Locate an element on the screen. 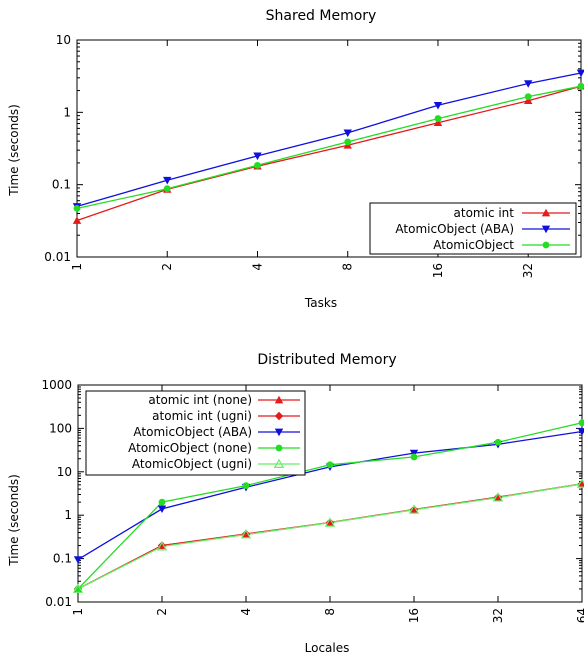  legend: atomic int AtomicObject (ABA) AtomicObject is located at coordinates (473, 228).